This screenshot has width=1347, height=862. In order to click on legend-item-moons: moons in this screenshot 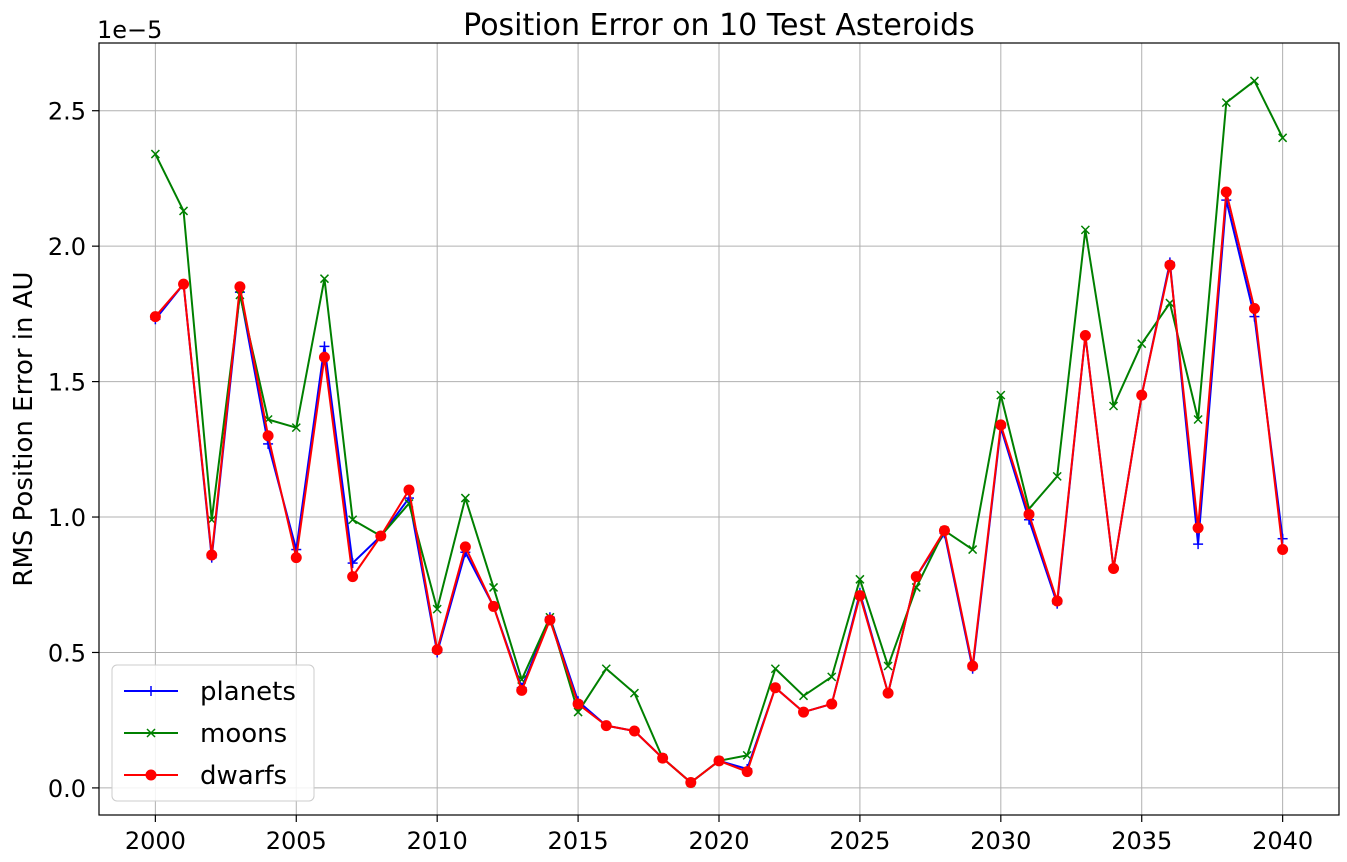, I will do `click(205, 734)`.